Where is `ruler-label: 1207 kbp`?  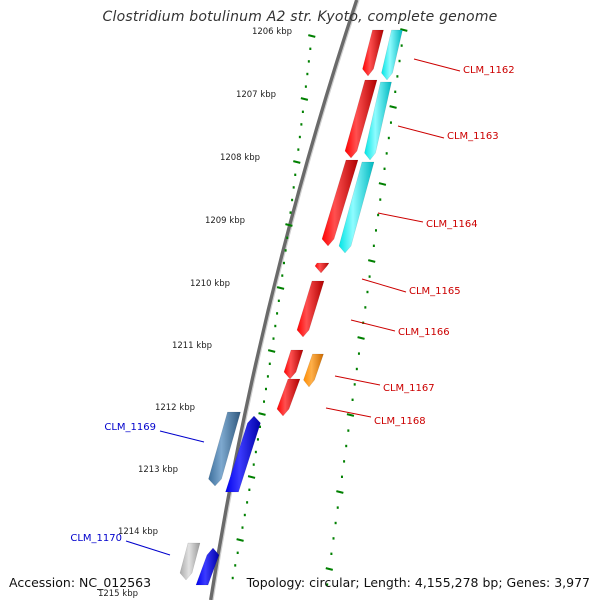 ruler-label: 1207 kbp is located at coordinates (256, 95).